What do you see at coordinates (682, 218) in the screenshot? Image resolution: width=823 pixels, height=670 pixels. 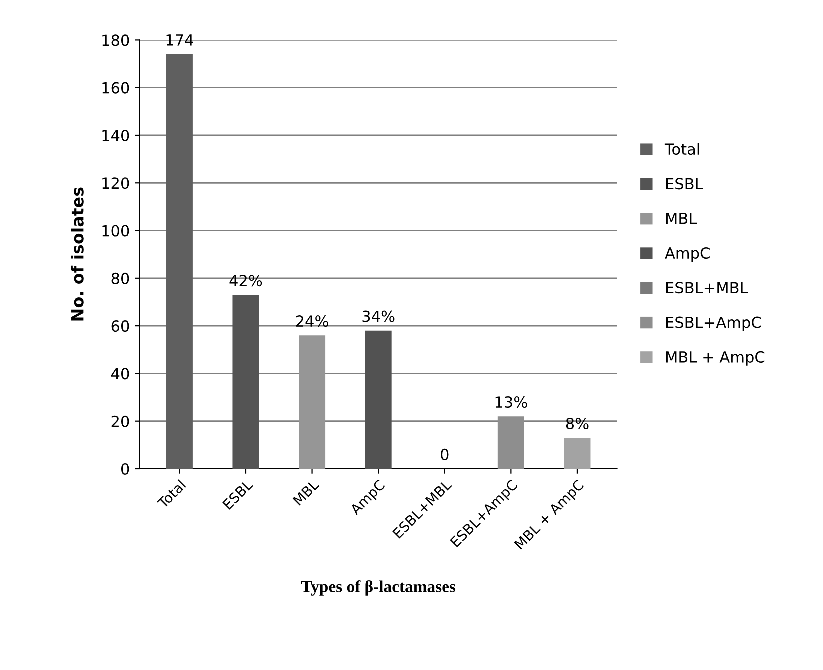 I see `legend-label: MBL` at bounding box center [682, 218].